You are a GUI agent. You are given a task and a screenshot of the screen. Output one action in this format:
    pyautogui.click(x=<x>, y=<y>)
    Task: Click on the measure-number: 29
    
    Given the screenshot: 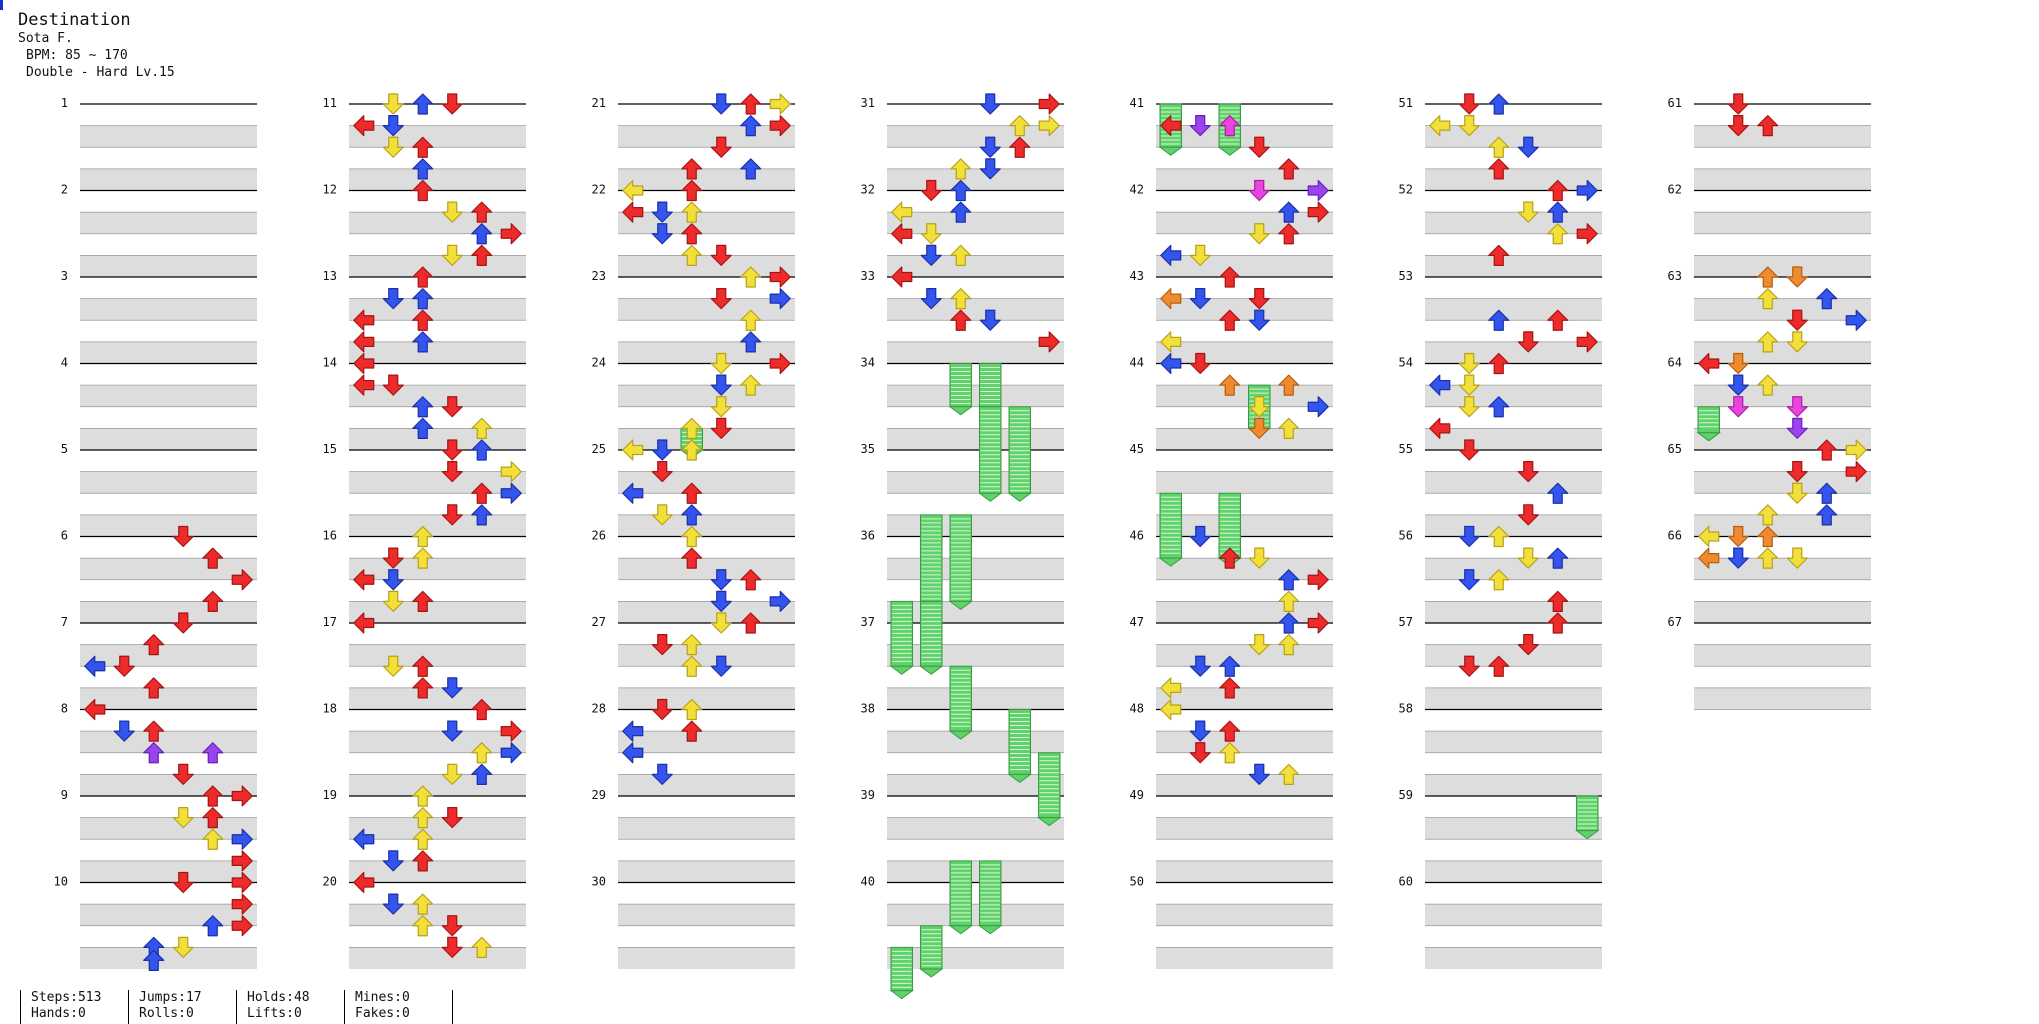 What is the action you would take?
    pyautogui.click(x=599, y=795)
    